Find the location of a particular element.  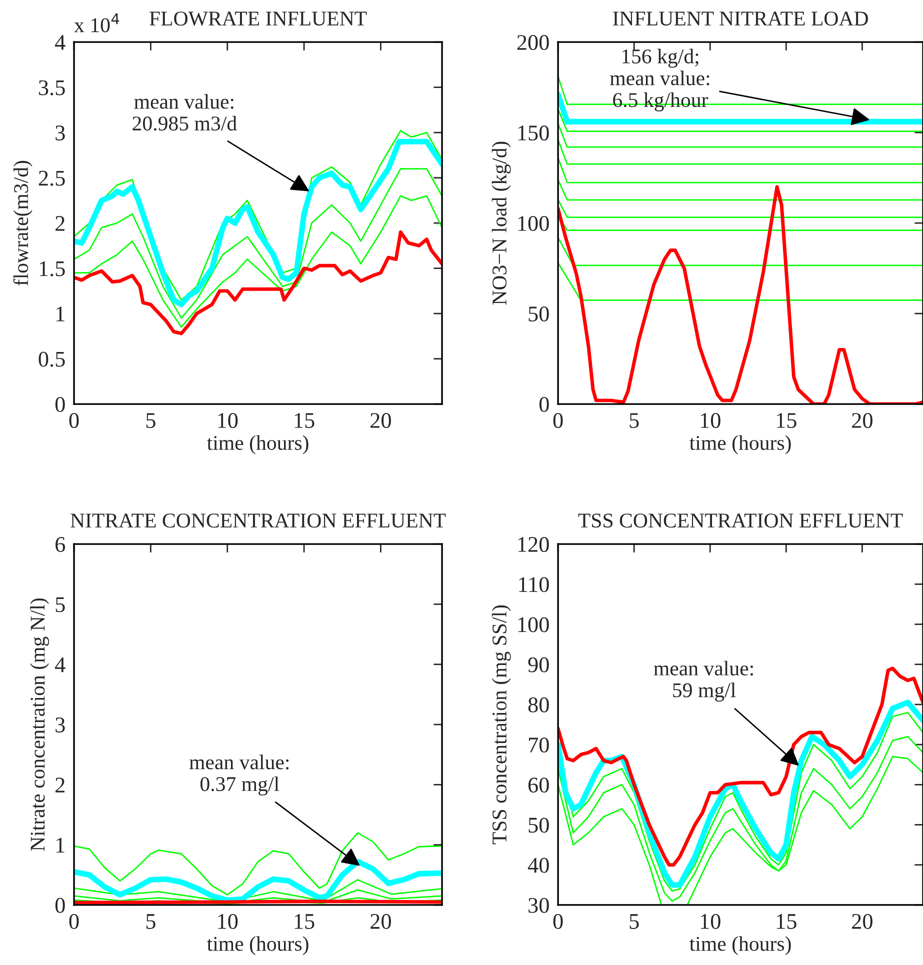

annotation: mean value: 20.985 m3/d is located at coordinates (184, 112).